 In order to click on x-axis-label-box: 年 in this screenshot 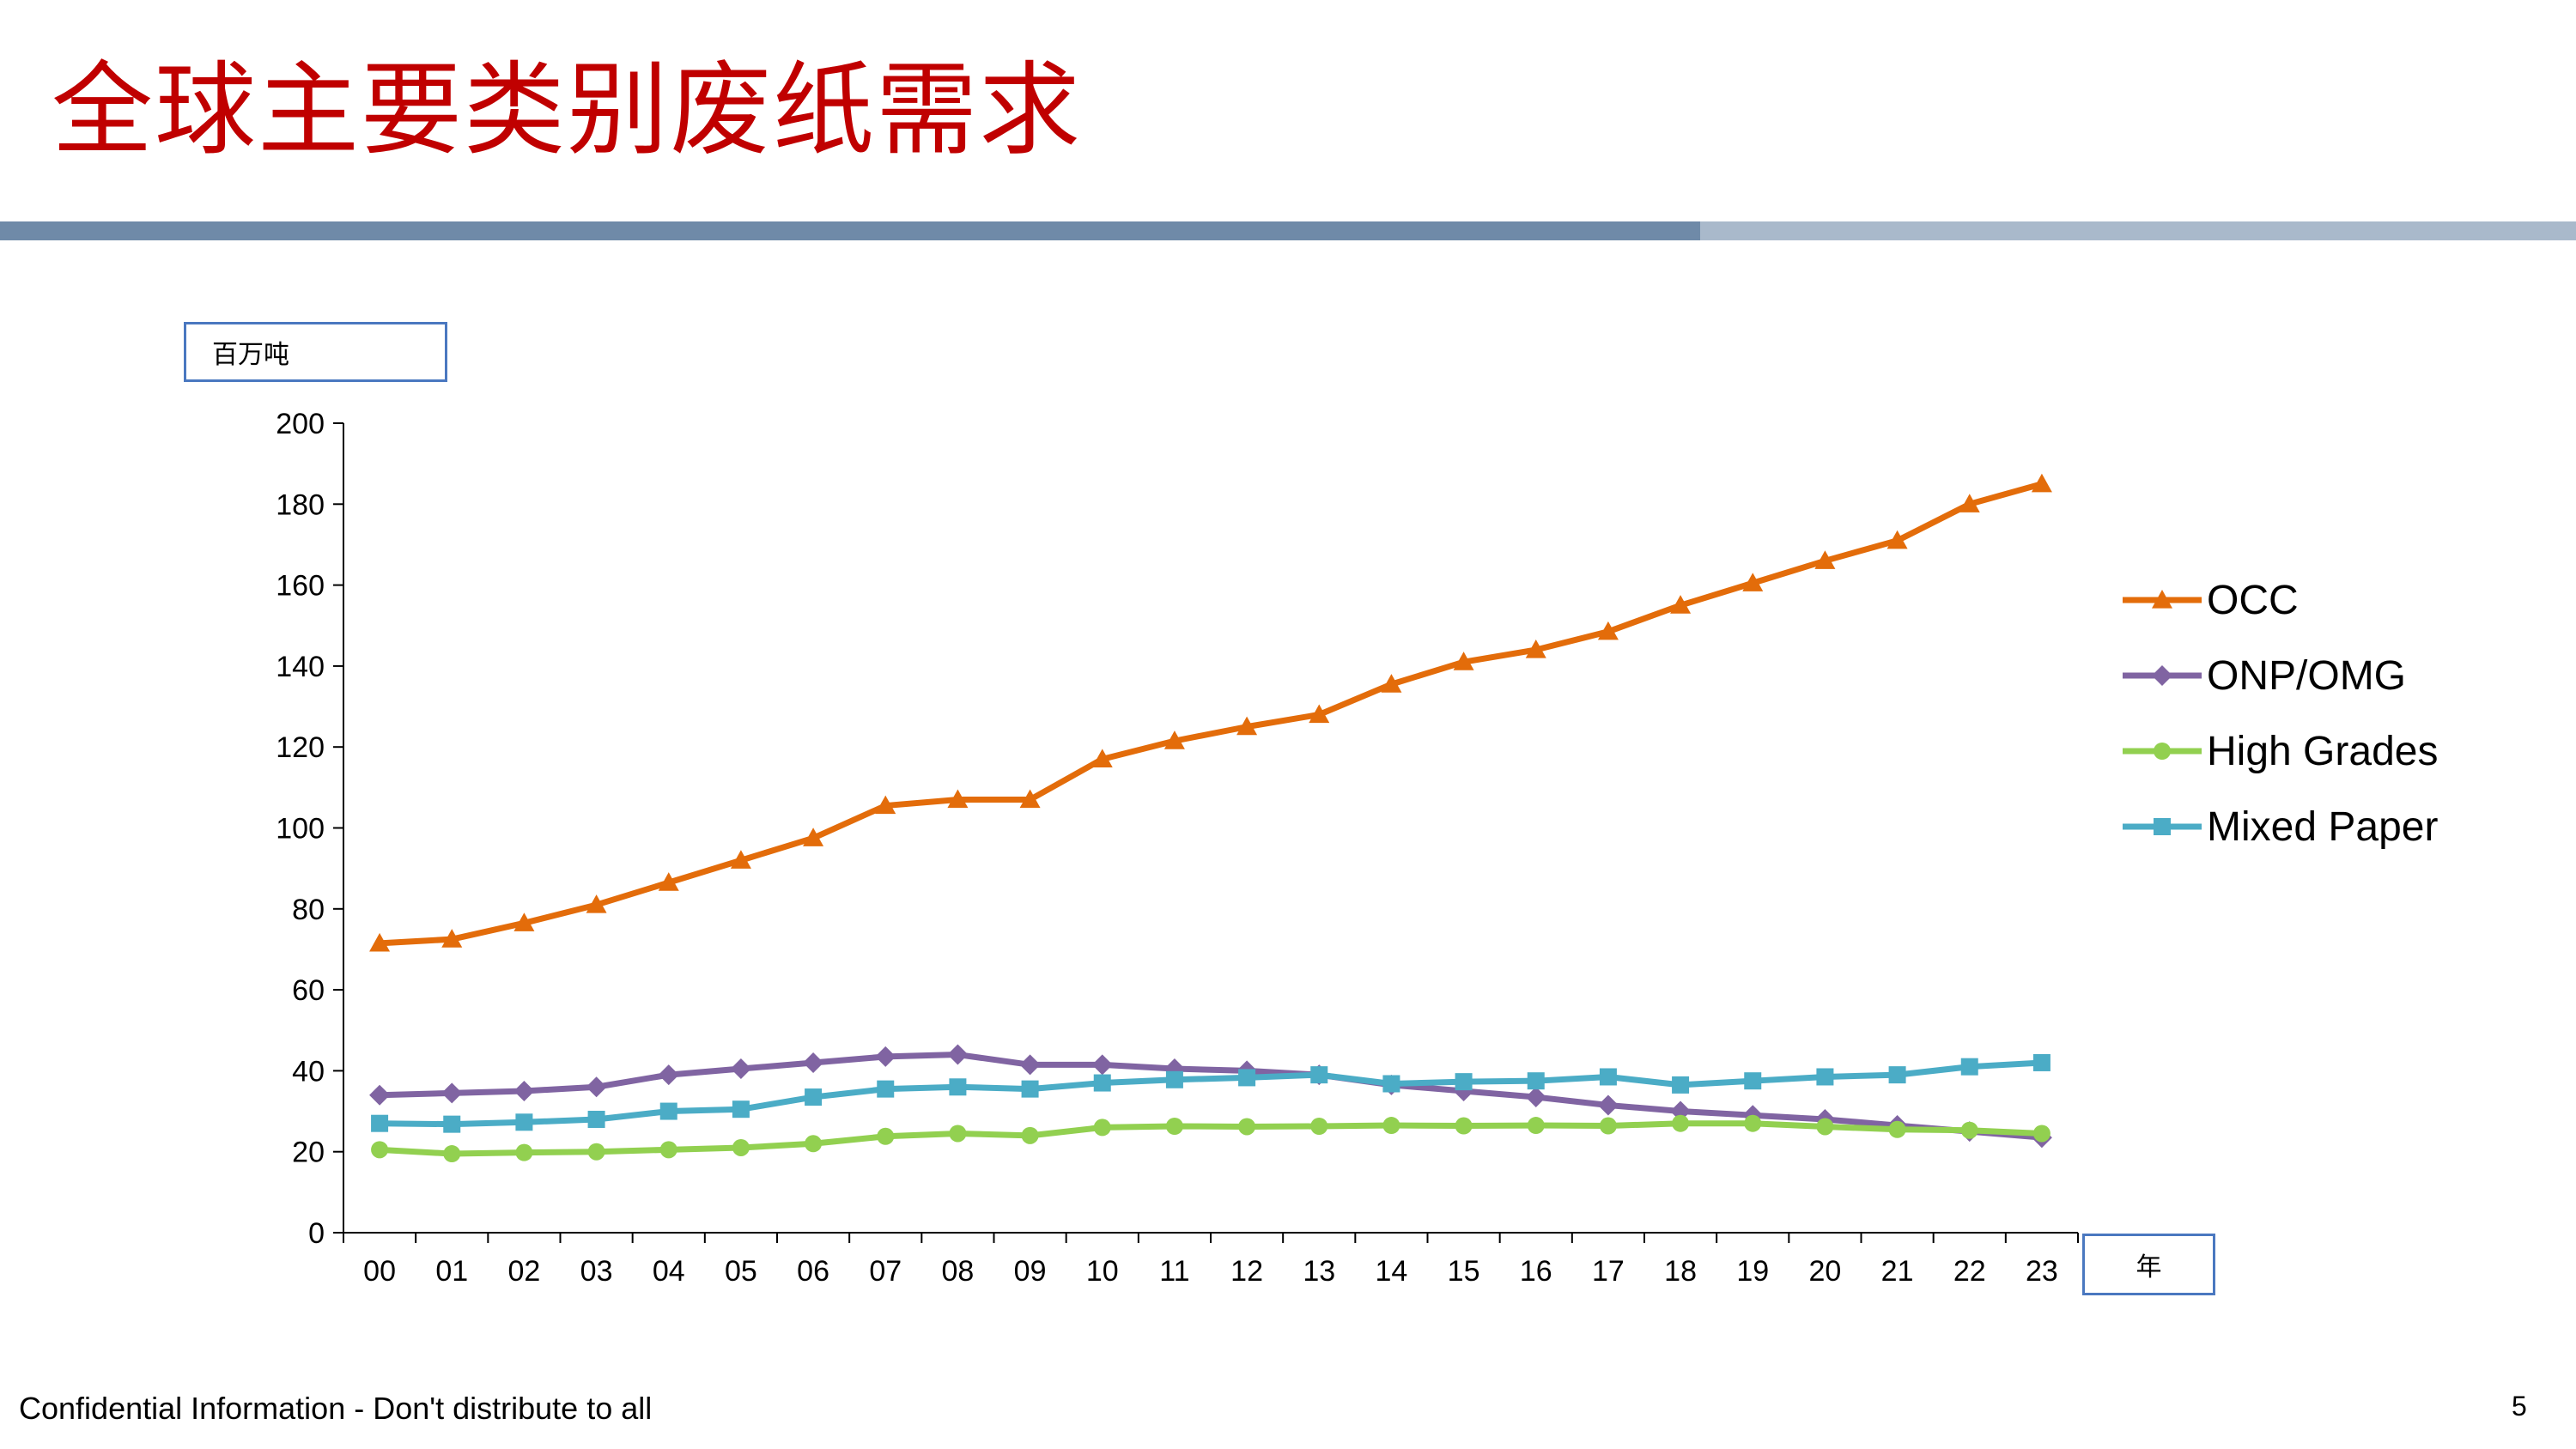, I will do `click(2148, 1264)`.